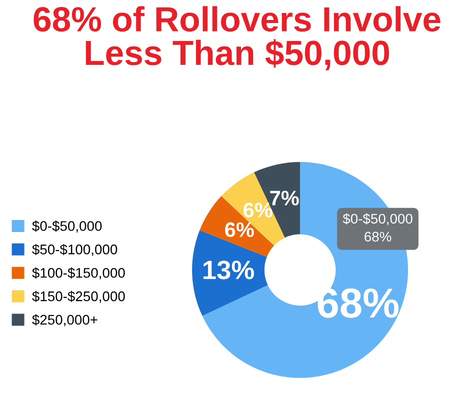 The height and width of the screenshot is (409, 474). Describe the element at coordinates (284, 198) in the screenshot. I see `data-label: 7%` at that location.